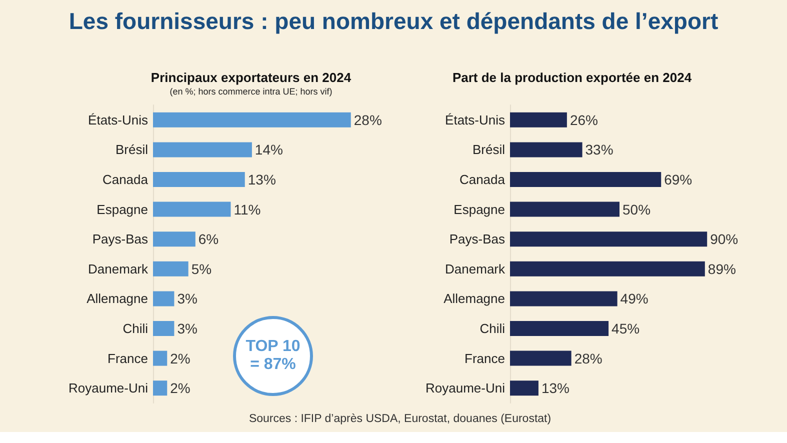 The height and width of the screenshot is (443, 787). I want to click on data-label: 33%, so click(599, 150).